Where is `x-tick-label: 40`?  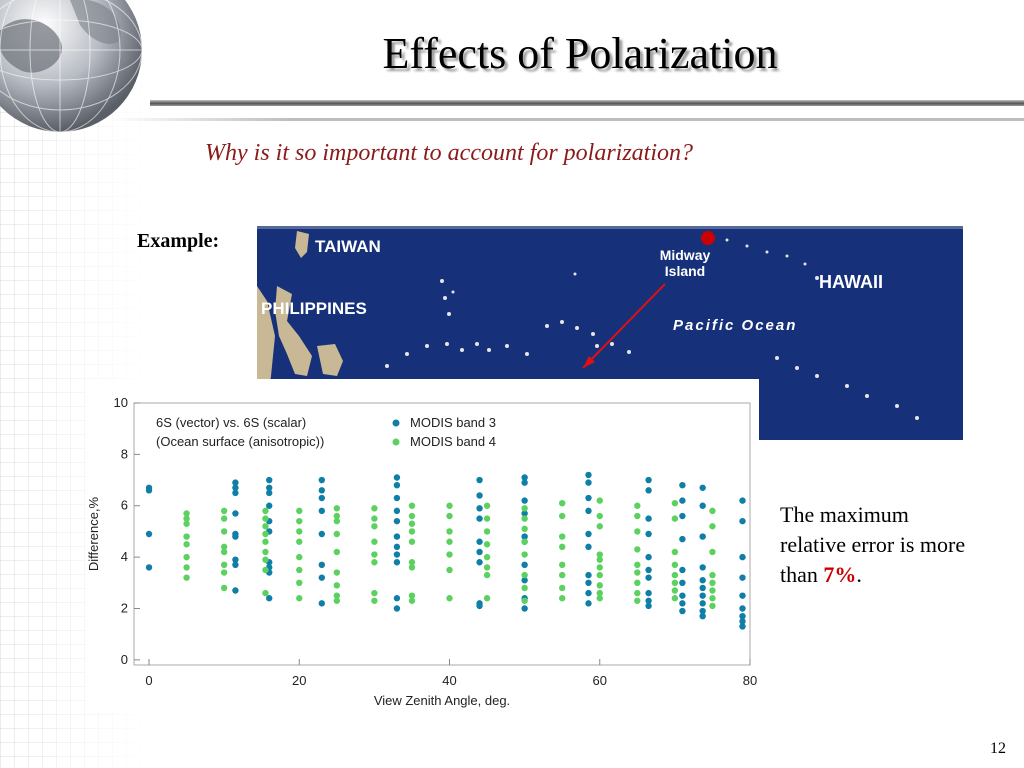
x-tick-label: 40 is located at coordinates (449, 680).